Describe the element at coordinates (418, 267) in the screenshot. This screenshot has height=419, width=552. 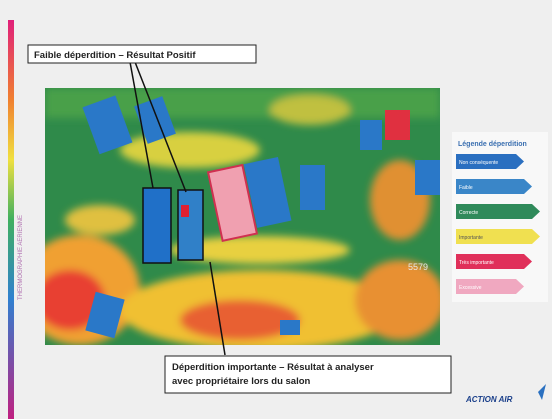
I see `image-number: 5579` at that location.